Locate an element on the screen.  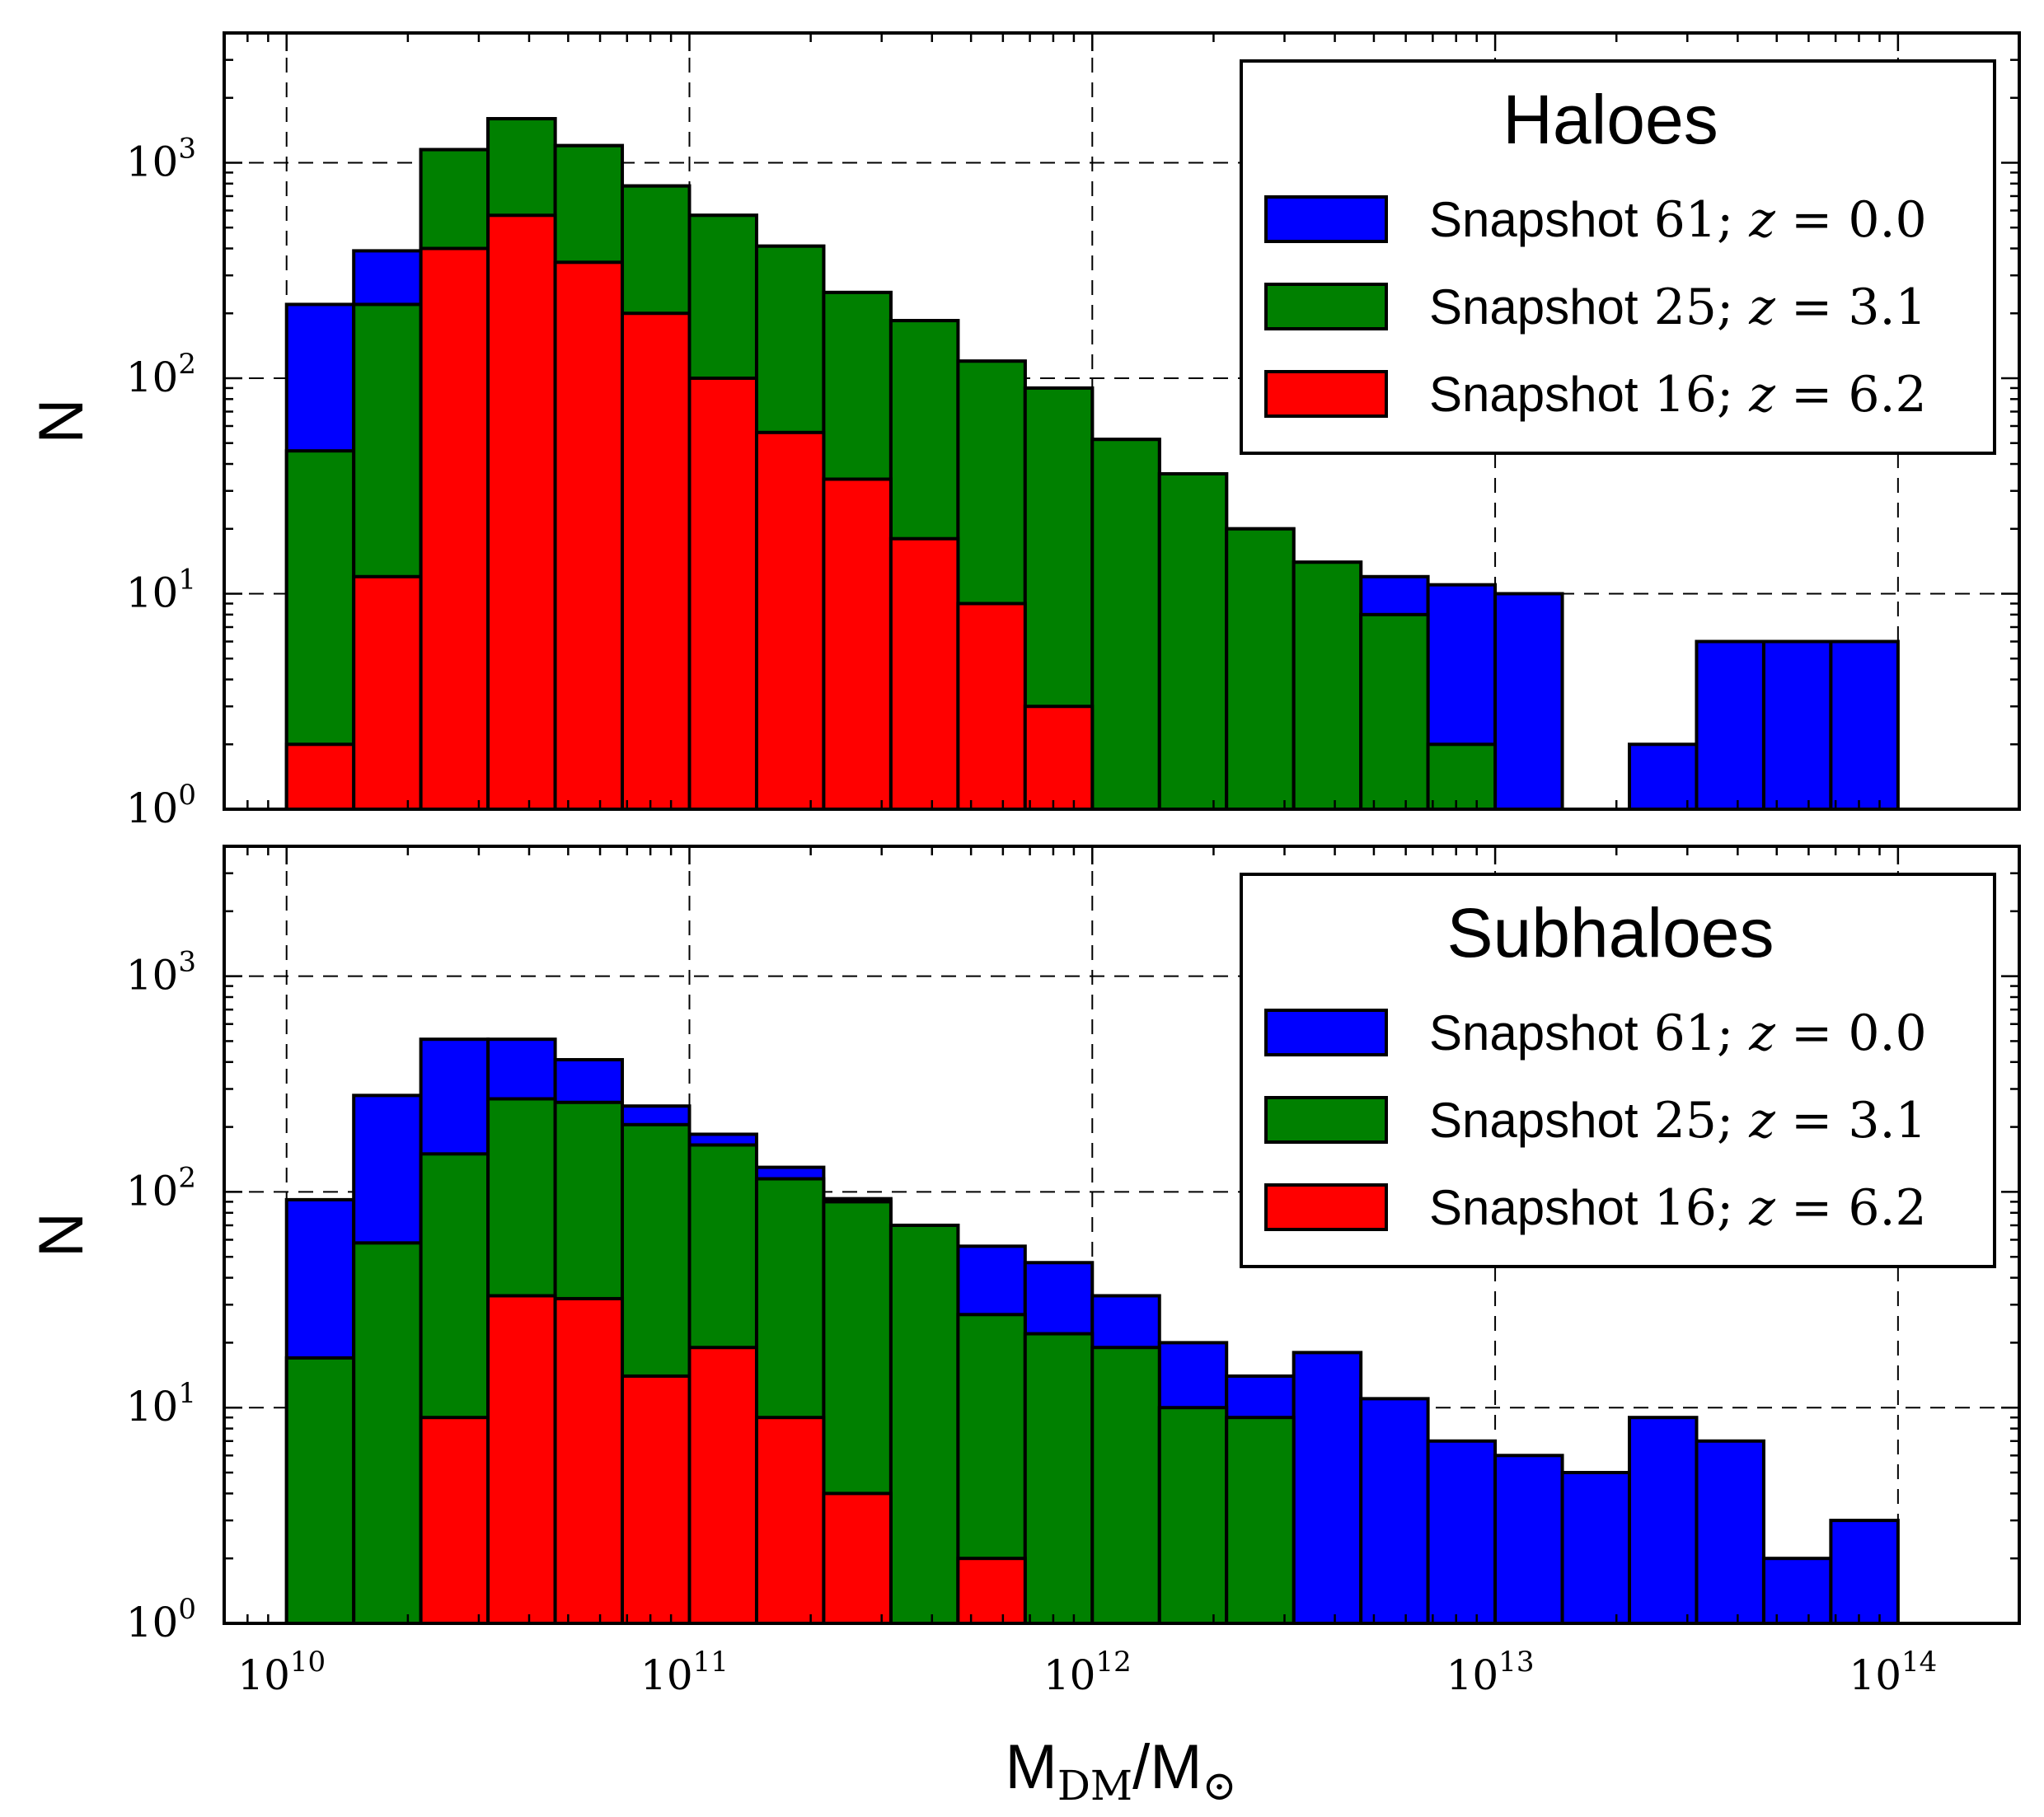
x-tick-label: 1013 is located at coordinates (1490, 1672).